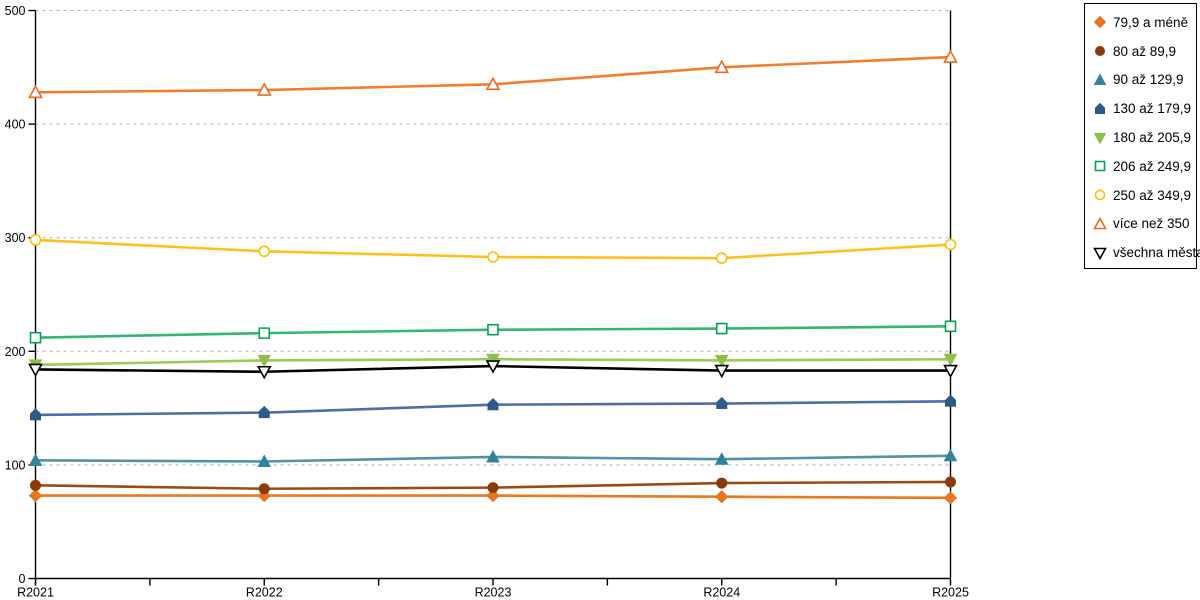 Image resolution: width=1200 pixels, height=600 pixels. I want to click on legend-item-label: více než 350, so click(1151, 224).